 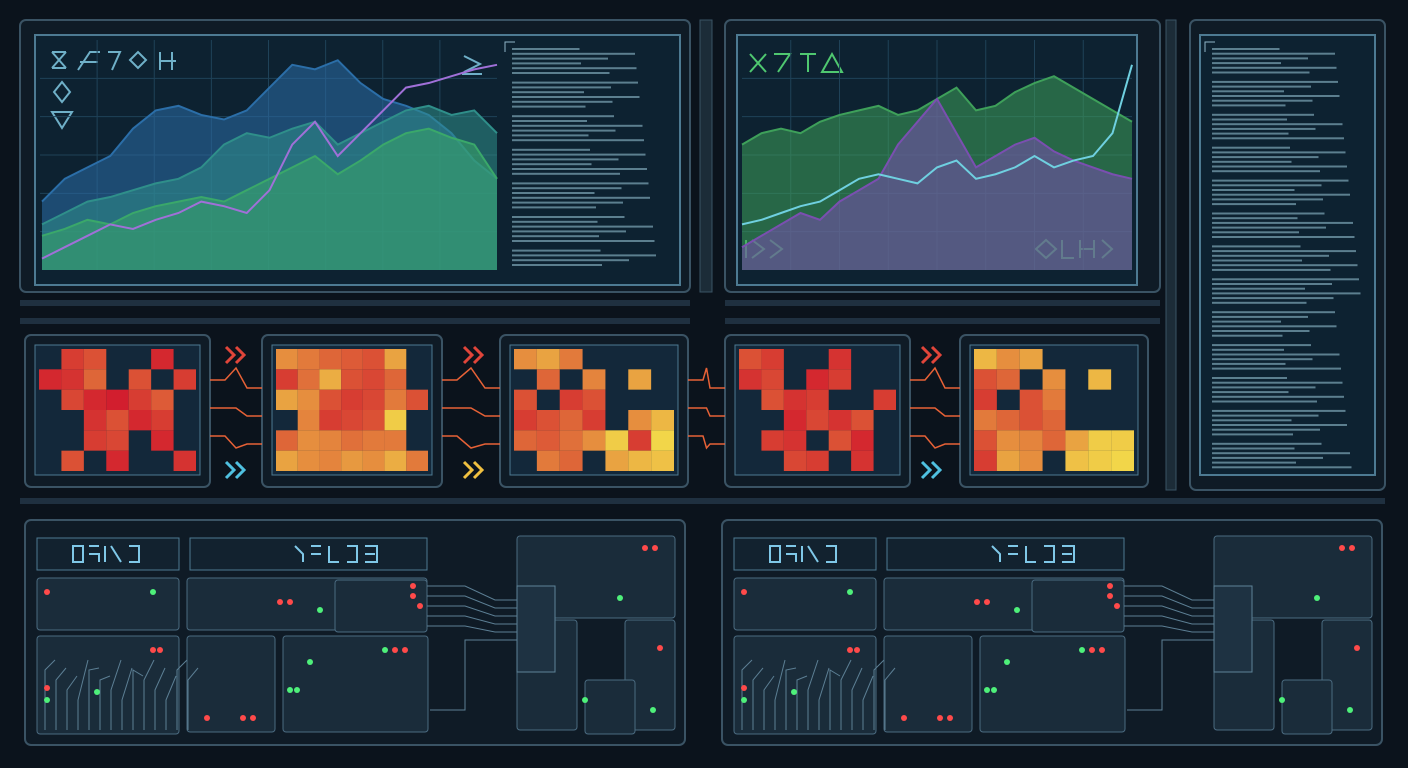 What do you see at coordinates (931, 355) in the screenshot?
I see `arrow-icon` at bounding box center [931, 355].